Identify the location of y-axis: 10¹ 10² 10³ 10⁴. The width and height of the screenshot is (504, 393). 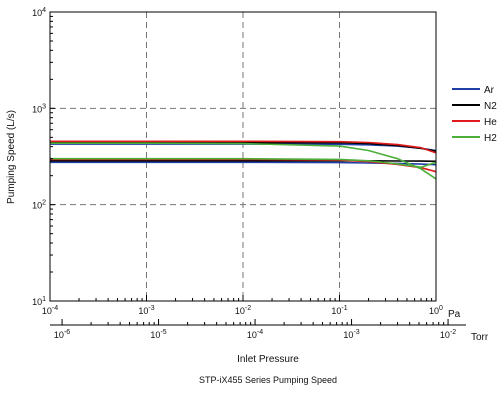
(43, 157).